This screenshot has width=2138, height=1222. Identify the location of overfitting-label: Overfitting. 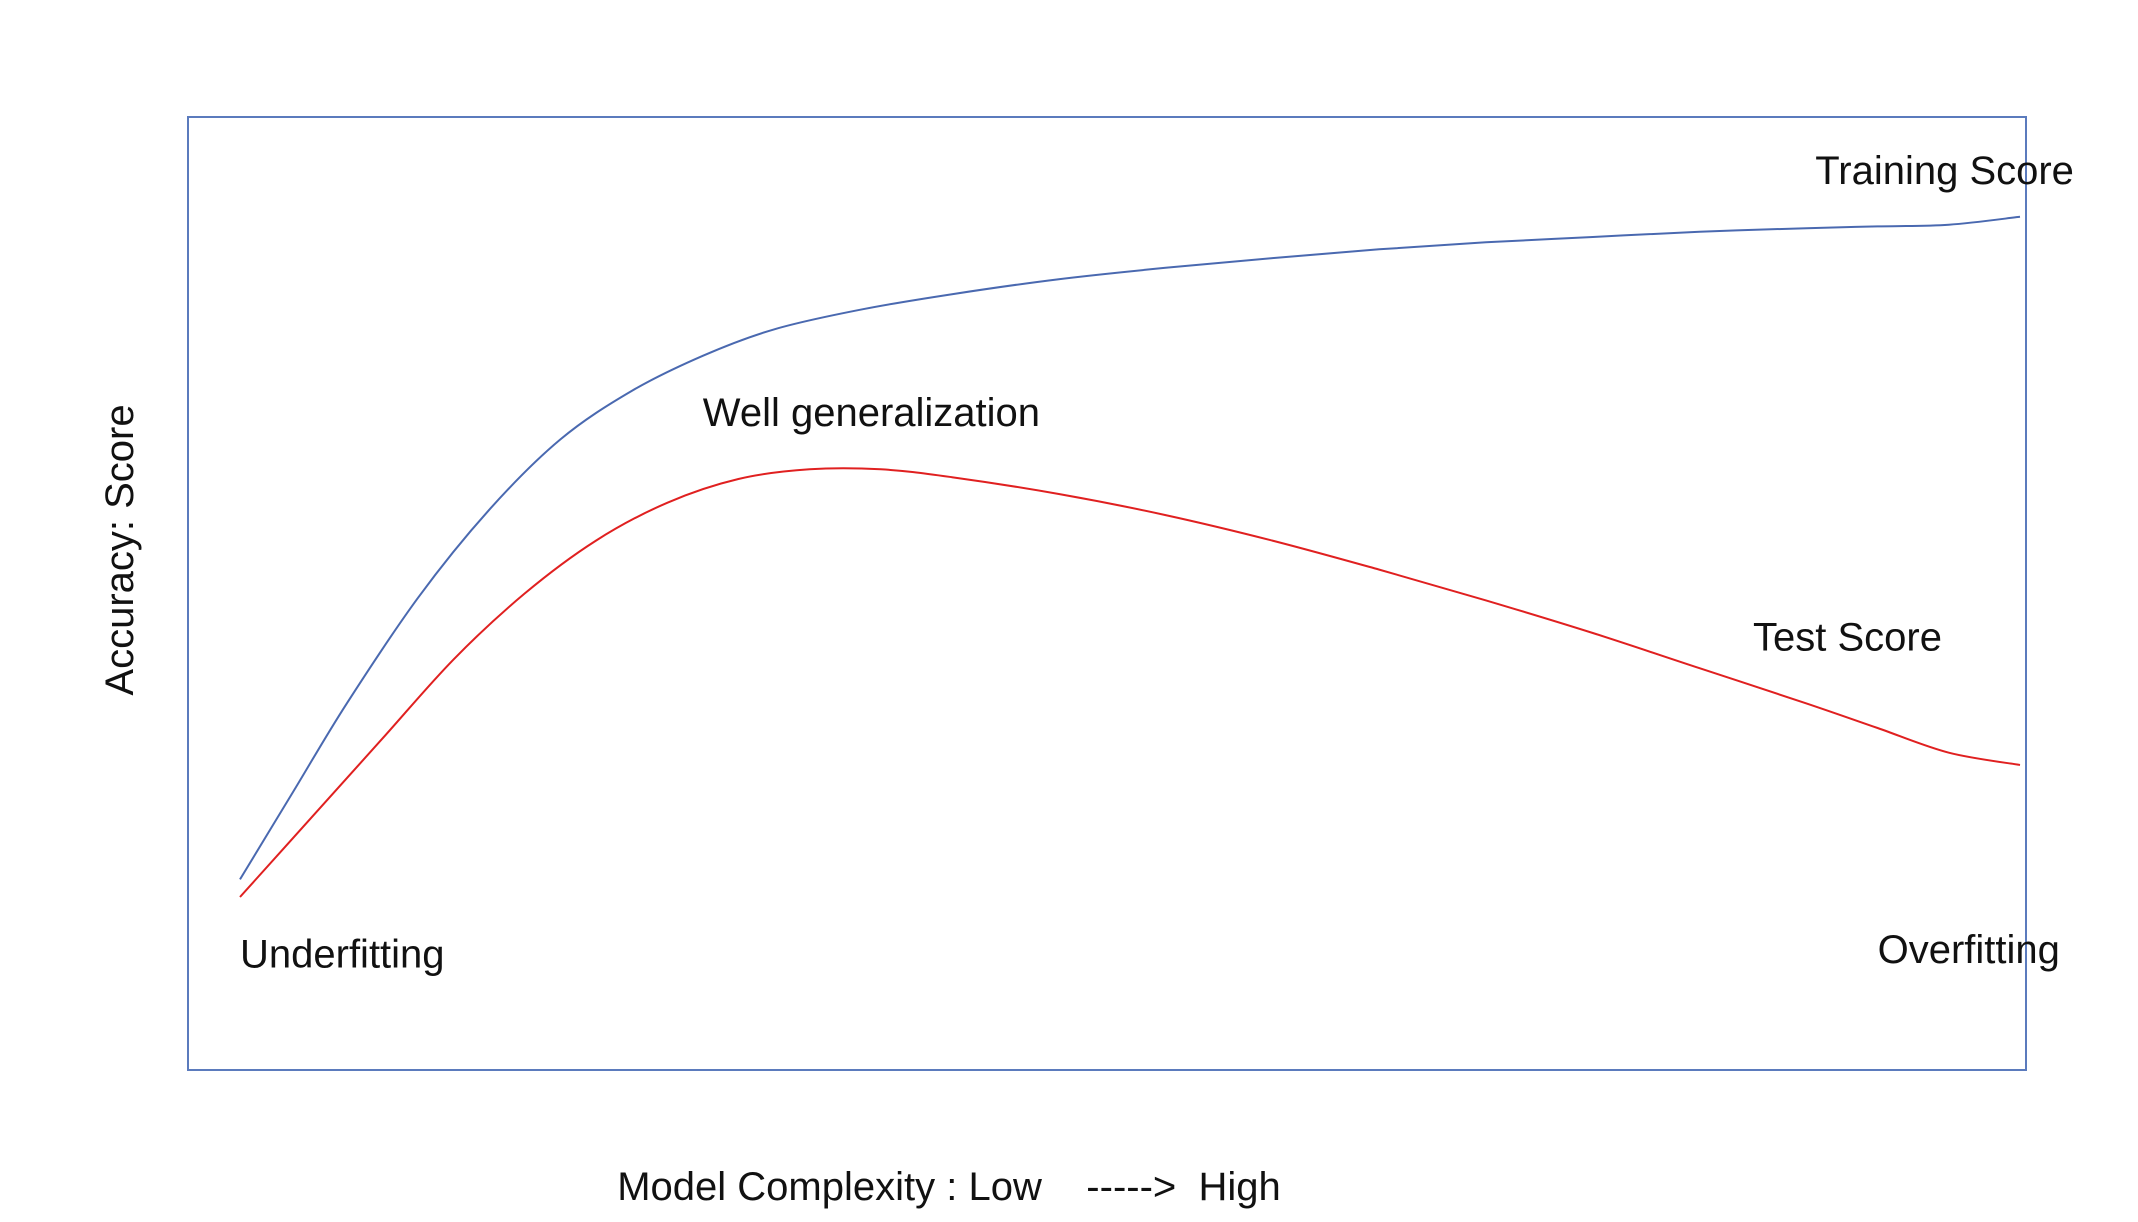
(1969, 950).